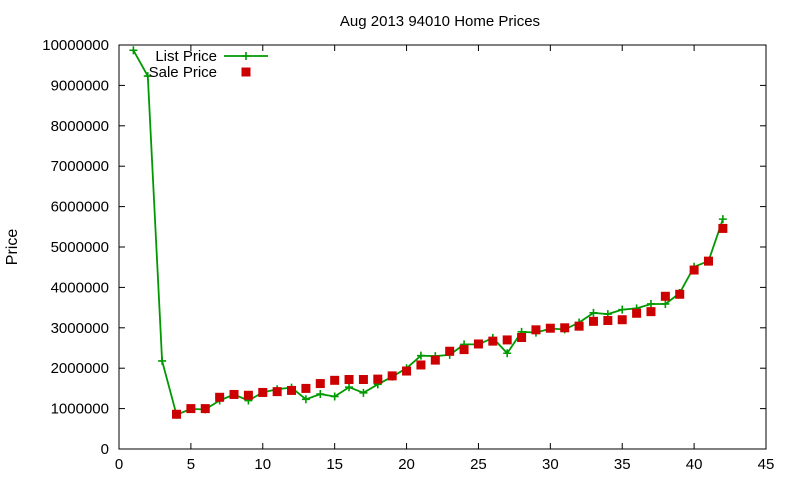 The image size is (800, 480). I want to click on y-axis-label: Price, so click(12, 247).